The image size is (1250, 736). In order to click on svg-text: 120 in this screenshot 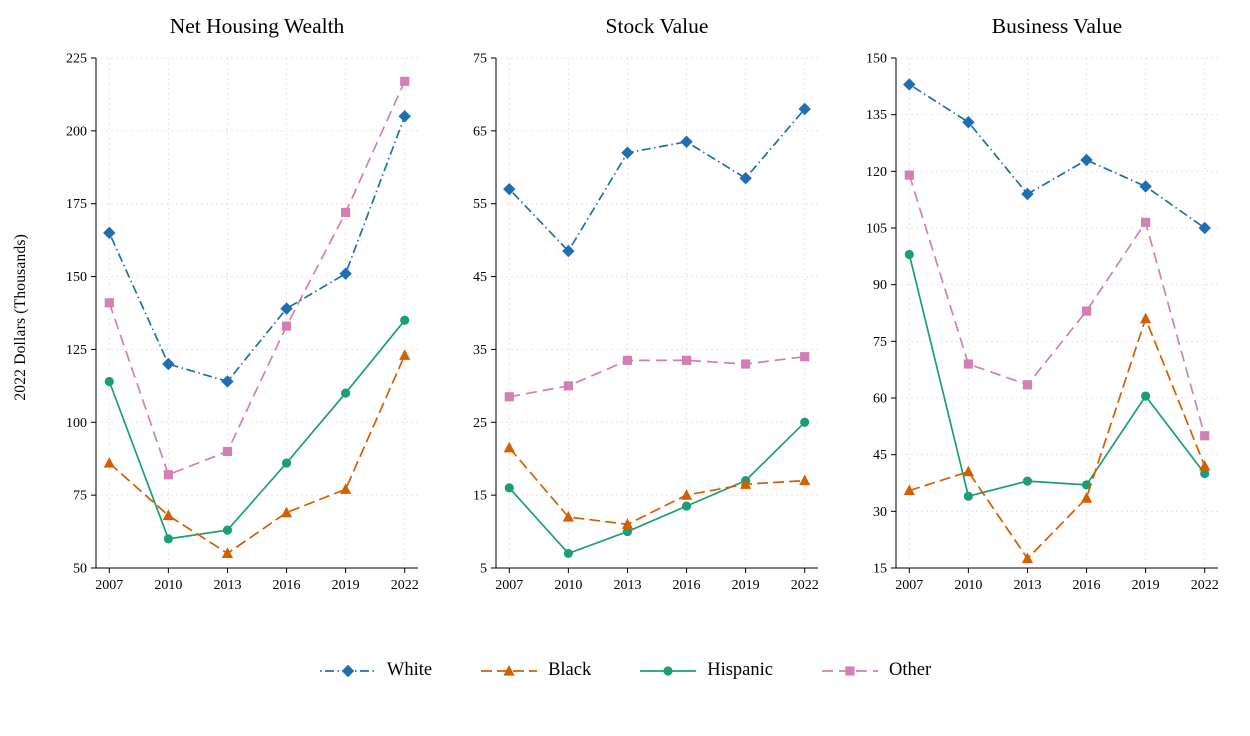, I will do `click(876, 172)`.